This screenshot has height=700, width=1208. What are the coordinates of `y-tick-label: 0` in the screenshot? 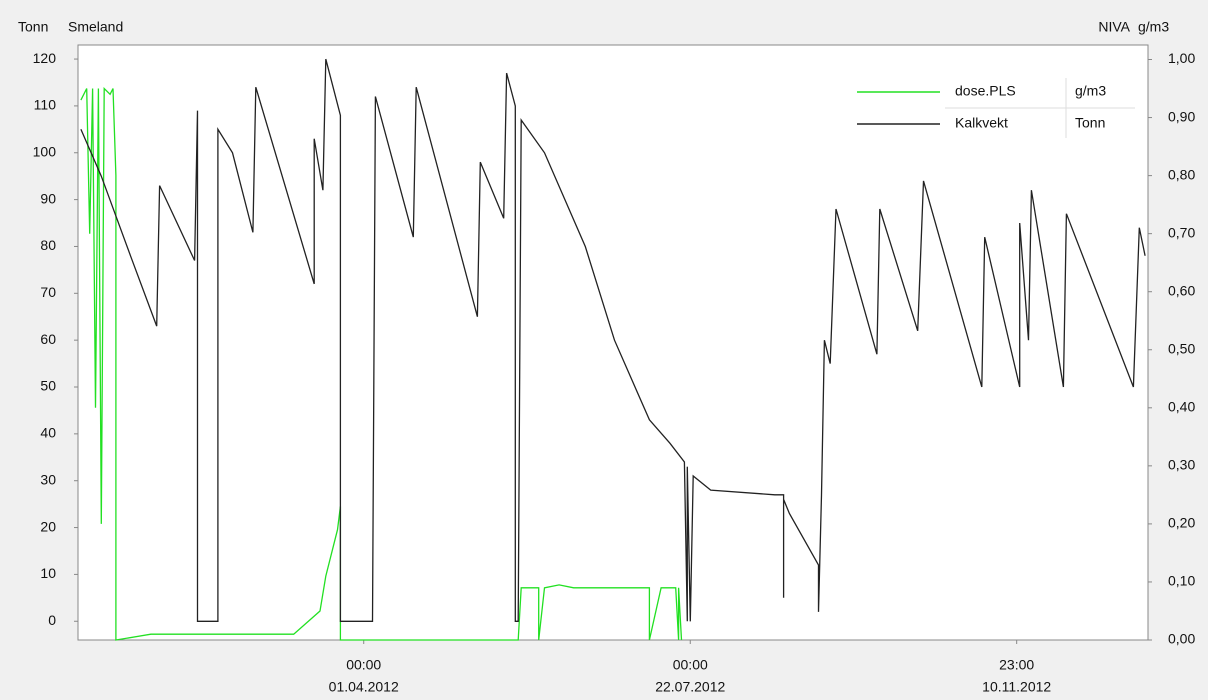 It's located at (52, 620).